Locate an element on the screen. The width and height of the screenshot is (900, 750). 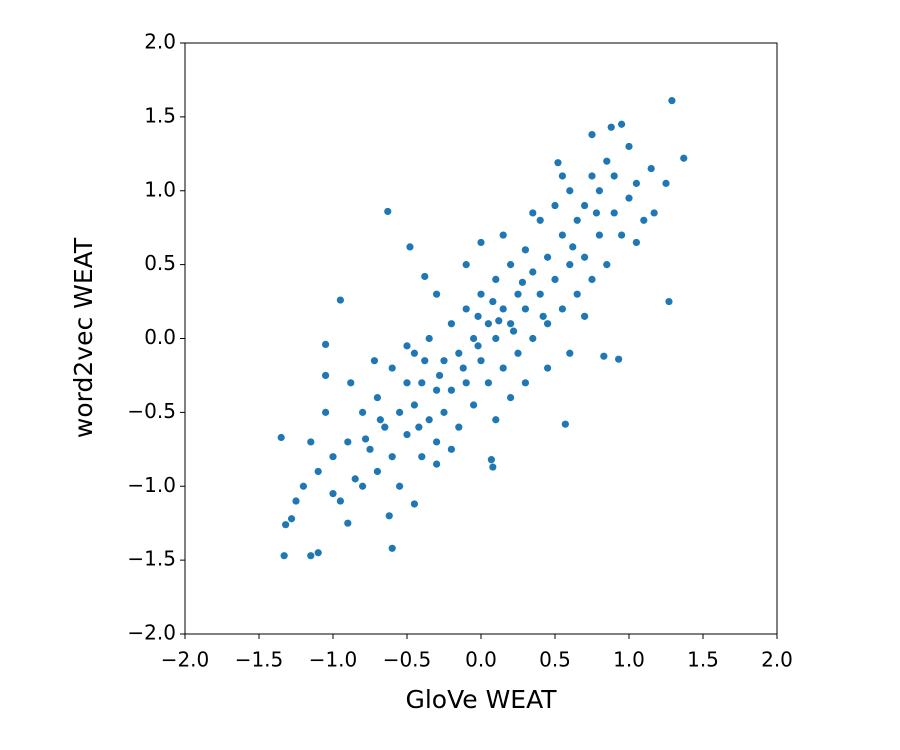
x-tick-label: 0.5 is located at coordinates (555, 660).